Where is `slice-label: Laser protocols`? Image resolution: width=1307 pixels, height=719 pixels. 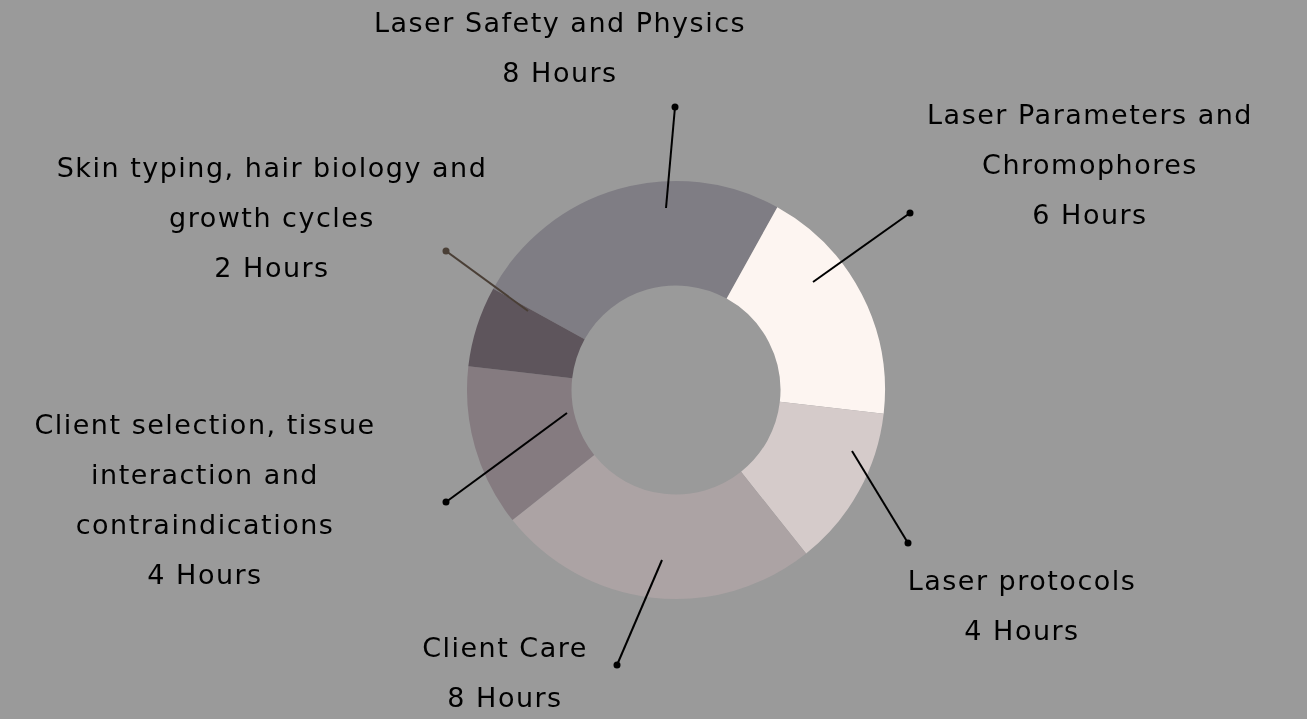
slice-label: Laser protocols is located at coordinates (1022, 581).